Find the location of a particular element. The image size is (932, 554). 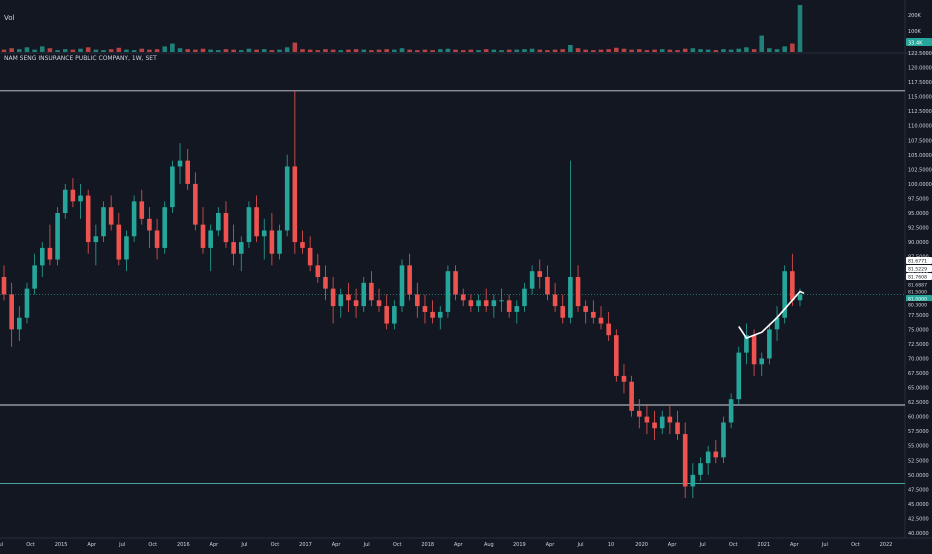

drawn-annotation-curve is located at coordinates (771, 314).